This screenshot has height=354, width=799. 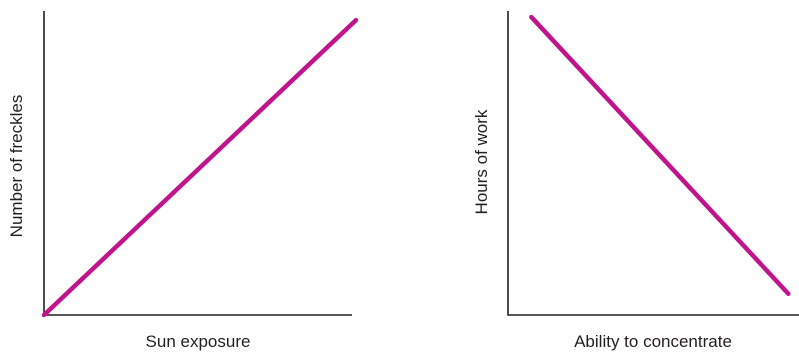 I want to click on chart-concentration-y-axis-label: Hours of work, so click(x=481, y=161).